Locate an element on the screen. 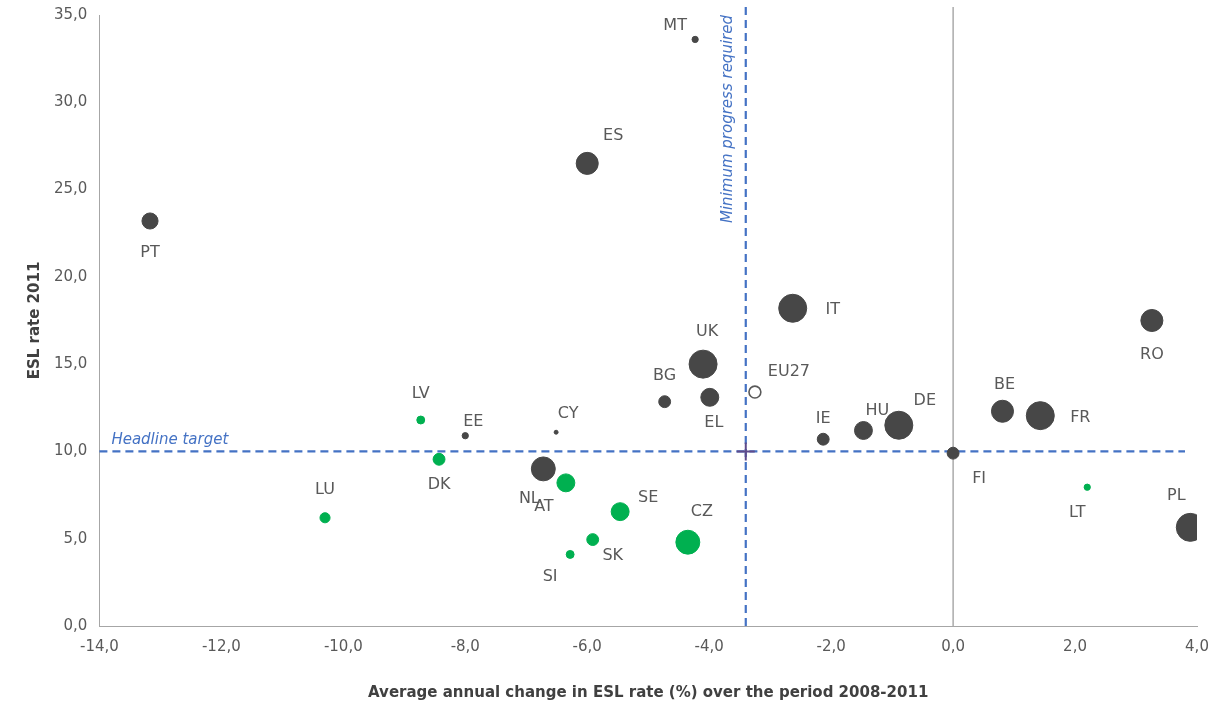 This screenshot has width=1227, height=710. x-tick-label: 4,0 is located at coordinates (1197, 645).